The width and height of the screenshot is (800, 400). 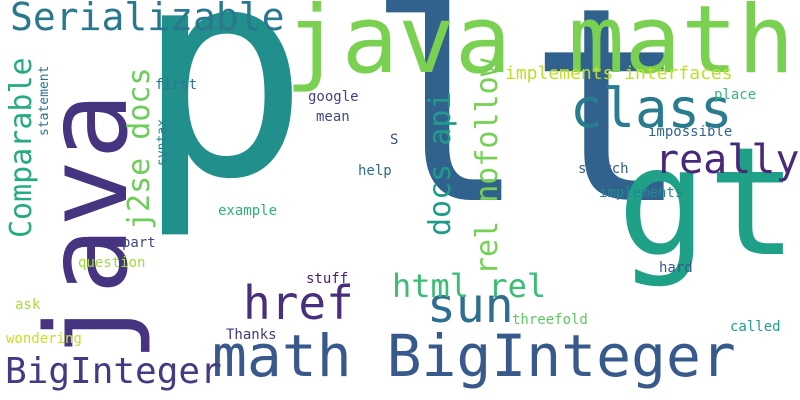 What do you see at coordinates (474, 356) in the screenshot?
I see `word-cloud-item: math BigInteger` at bounding box center [474, 356].